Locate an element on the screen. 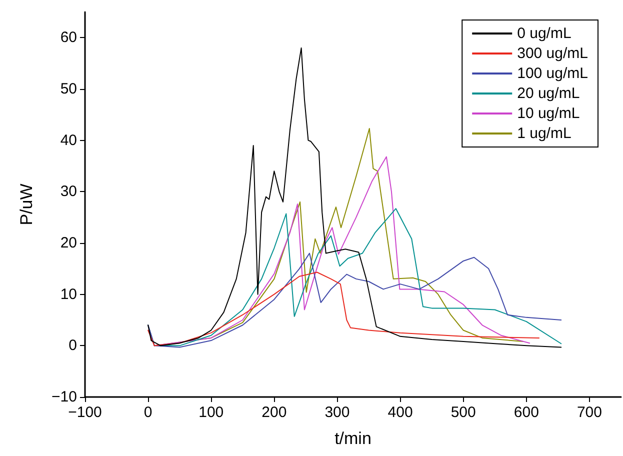  legend-label: 100 ug/mL is located at coordinates (552, 73).